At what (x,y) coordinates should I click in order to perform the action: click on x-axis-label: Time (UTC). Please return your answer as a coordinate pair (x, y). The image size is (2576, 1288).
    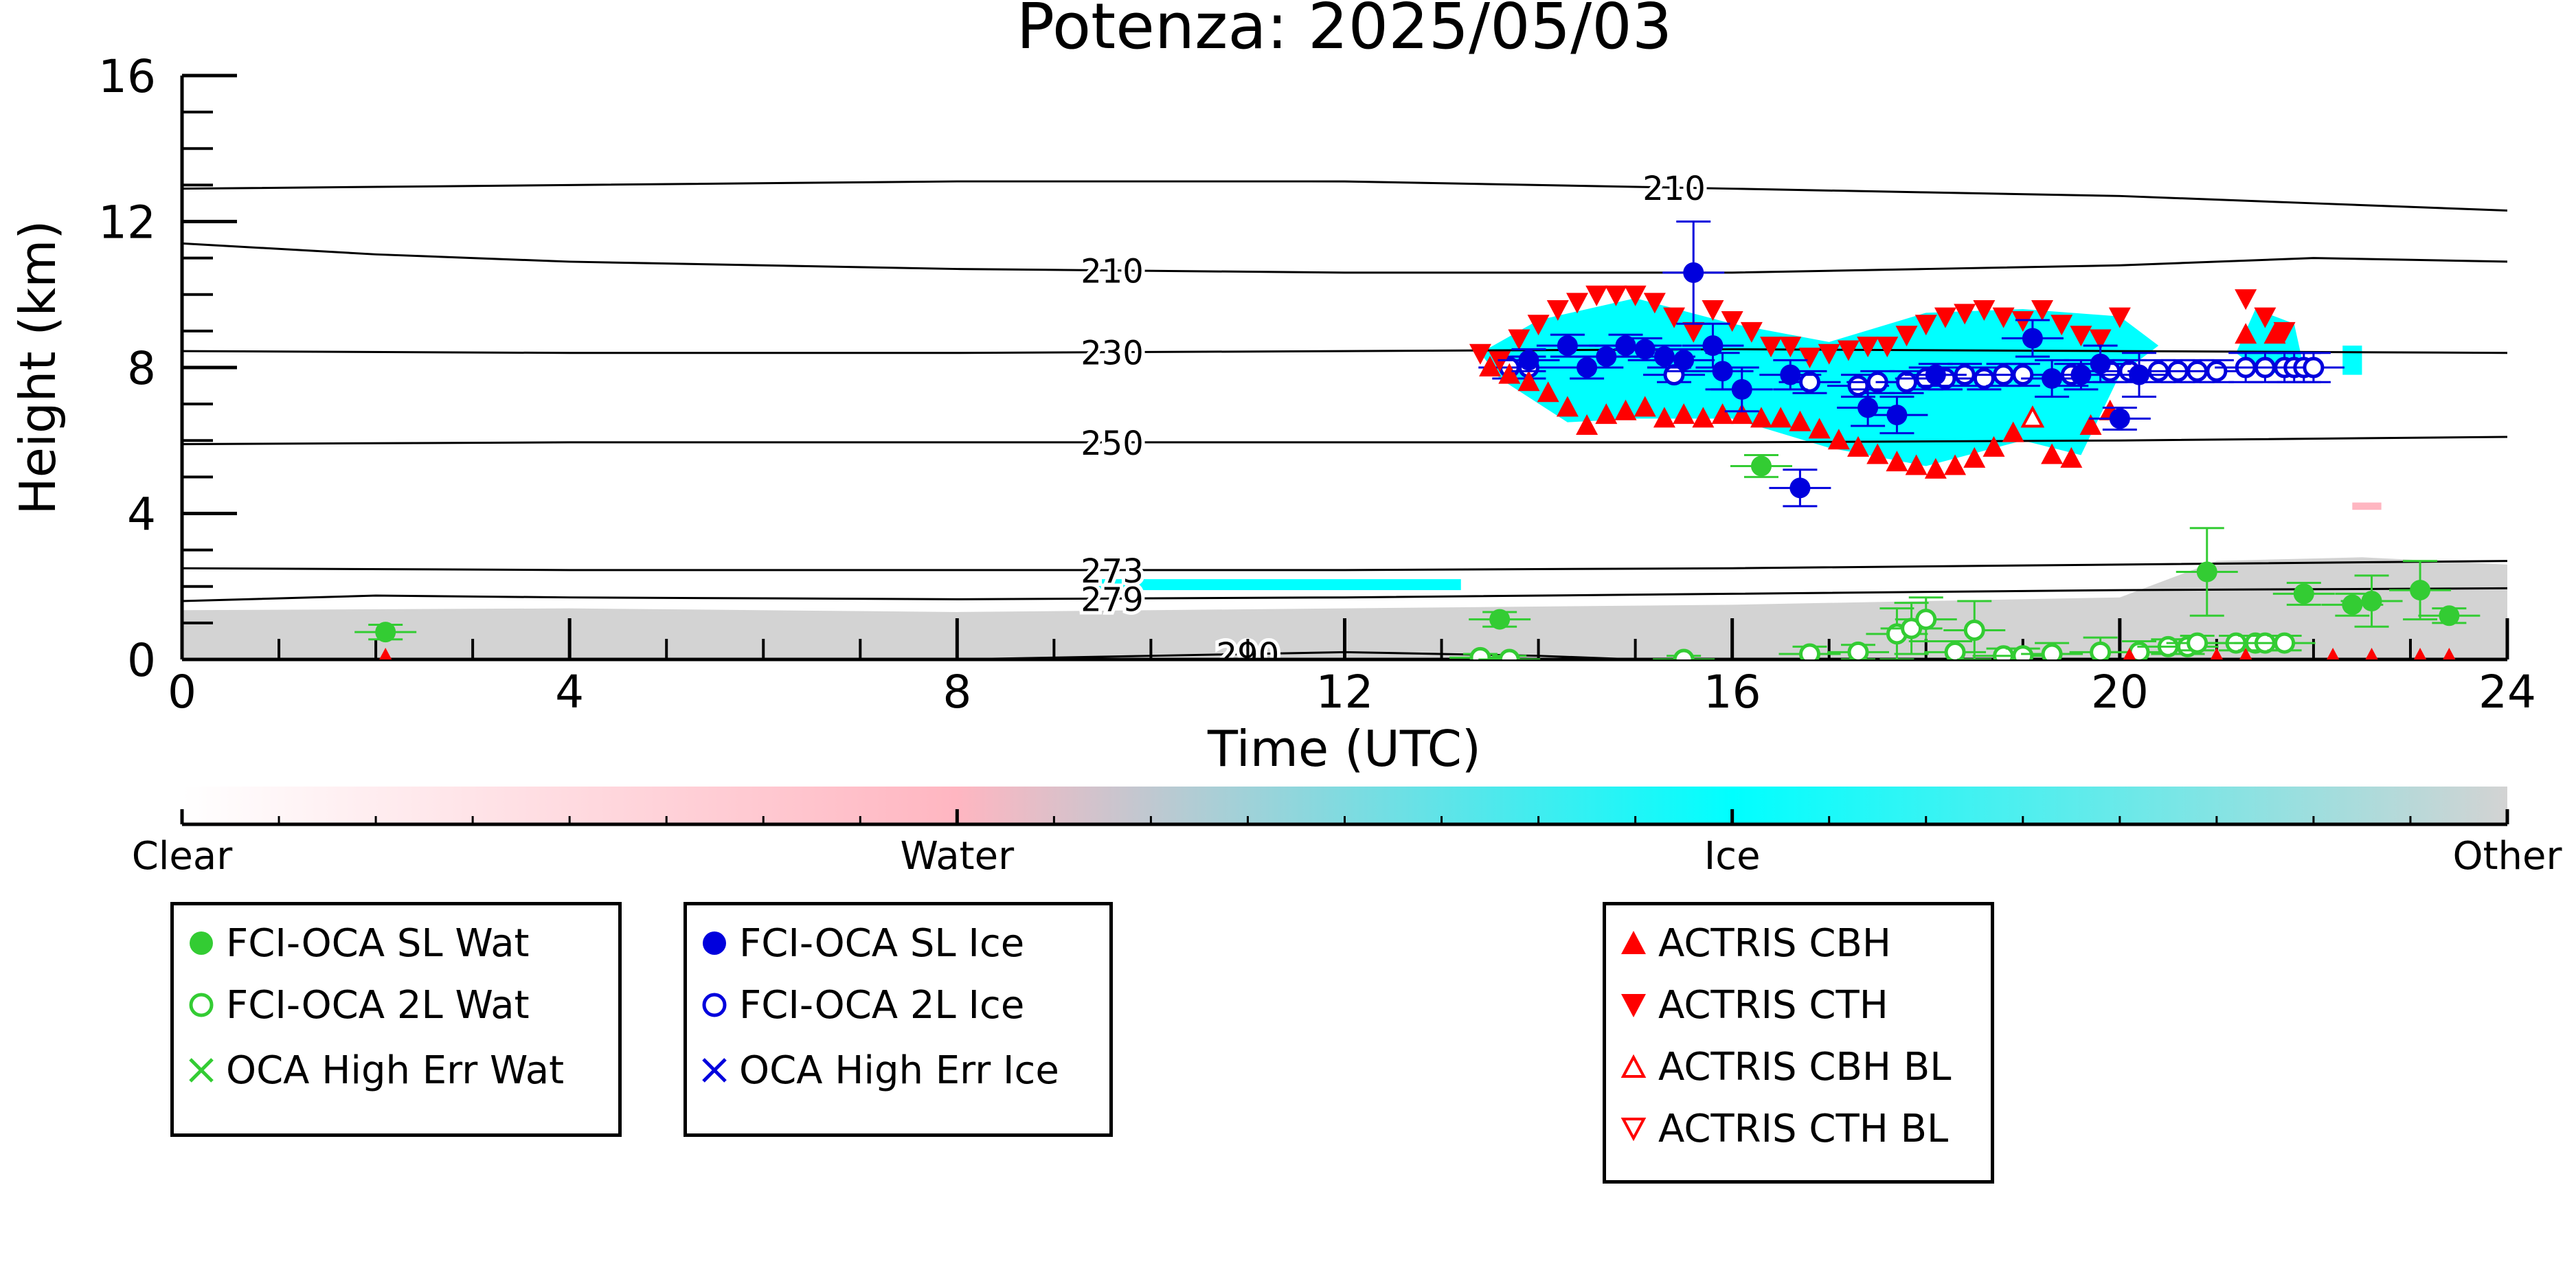
    Looking at the image, I should click on (1344, 749).